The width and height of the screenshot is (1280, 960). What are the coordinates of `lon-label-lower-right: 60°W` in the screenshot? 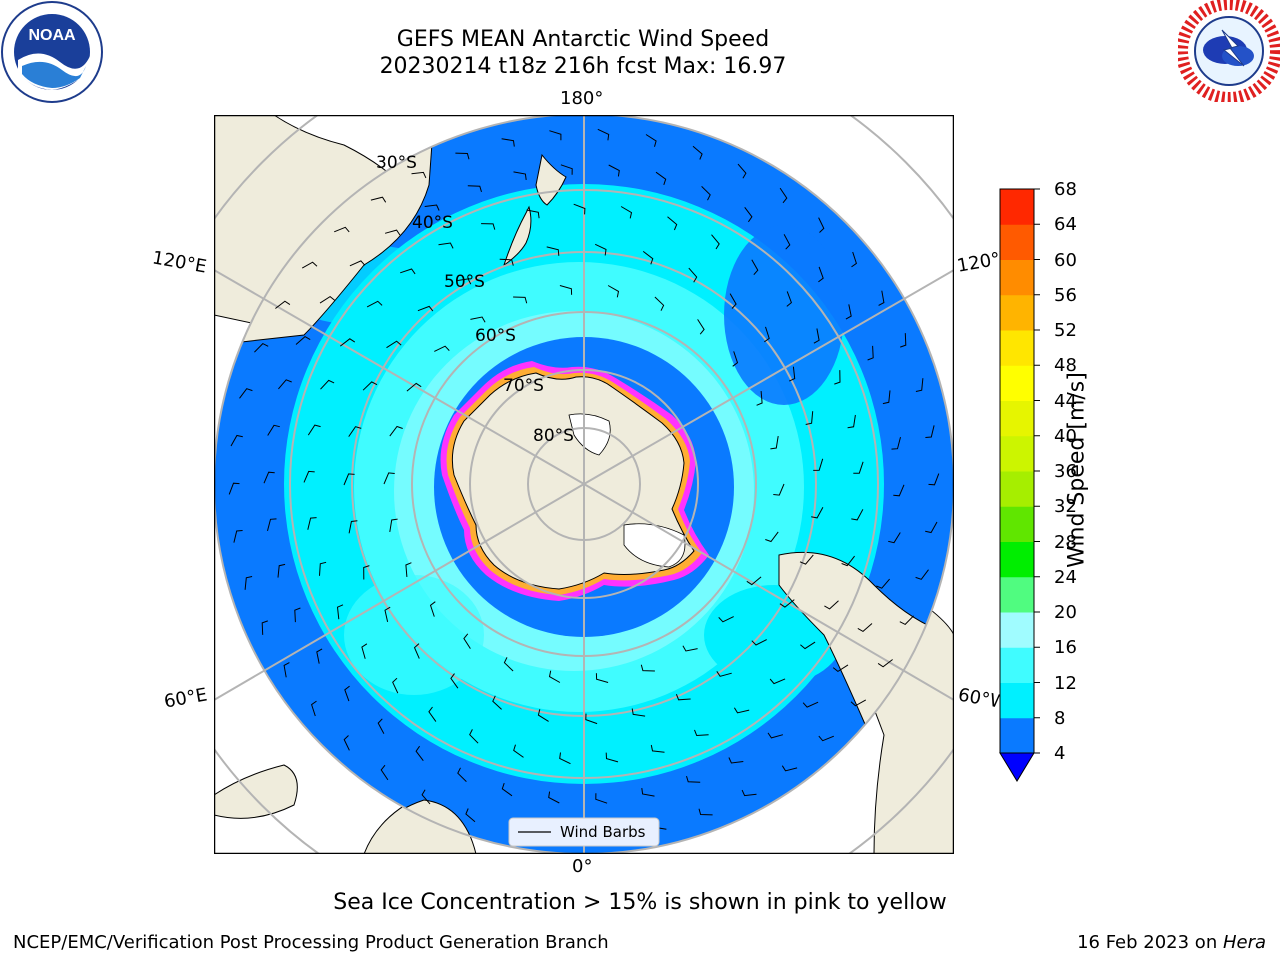 It's located at (979, 698).